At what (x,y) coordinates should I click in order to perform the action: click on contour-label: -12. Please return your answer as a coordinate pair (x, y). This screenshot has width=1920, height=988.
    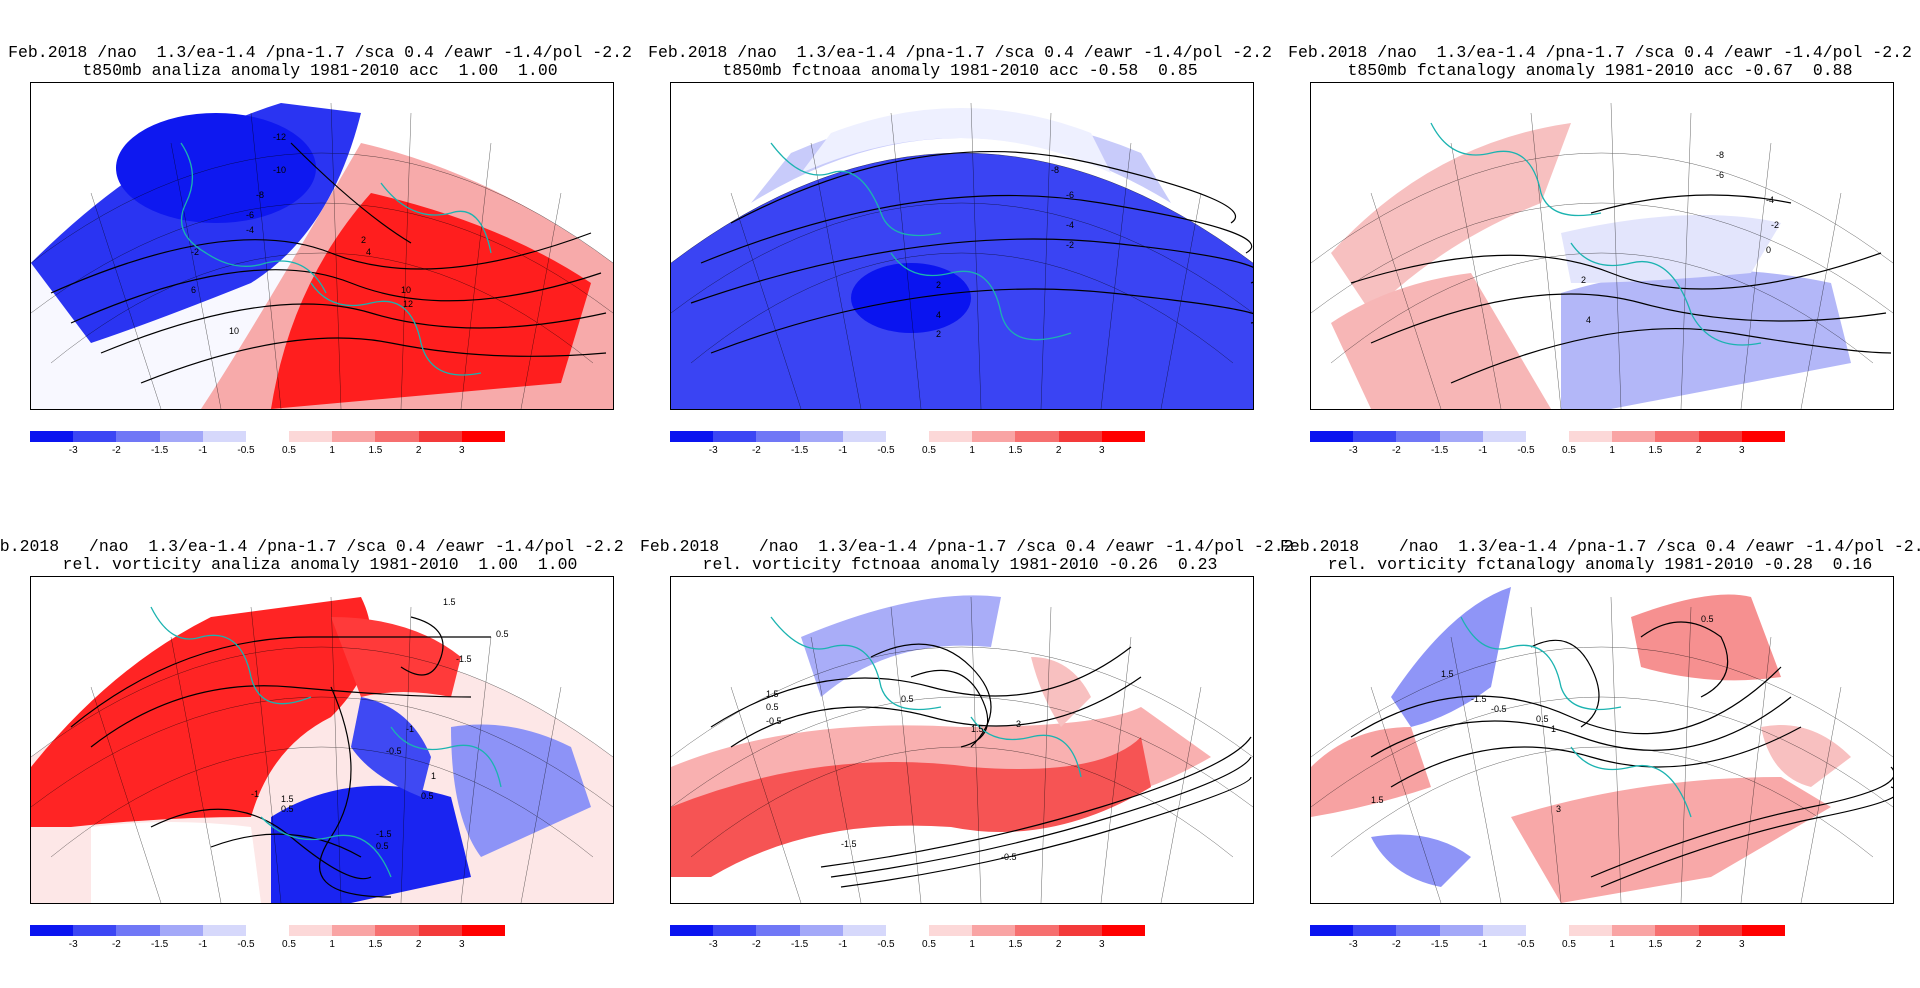
    Looking at the image, I should click on (279, 137).